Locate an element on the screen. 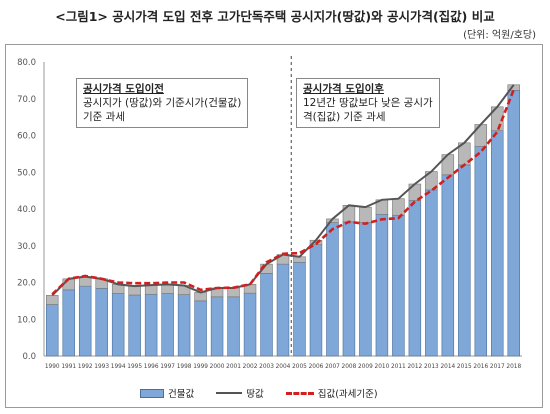  annotation-before: 공시가격 도입이전 공시지가 (땅값)와 기준시가(건물값) 기준 과세 is located at coordinates (162, 103).